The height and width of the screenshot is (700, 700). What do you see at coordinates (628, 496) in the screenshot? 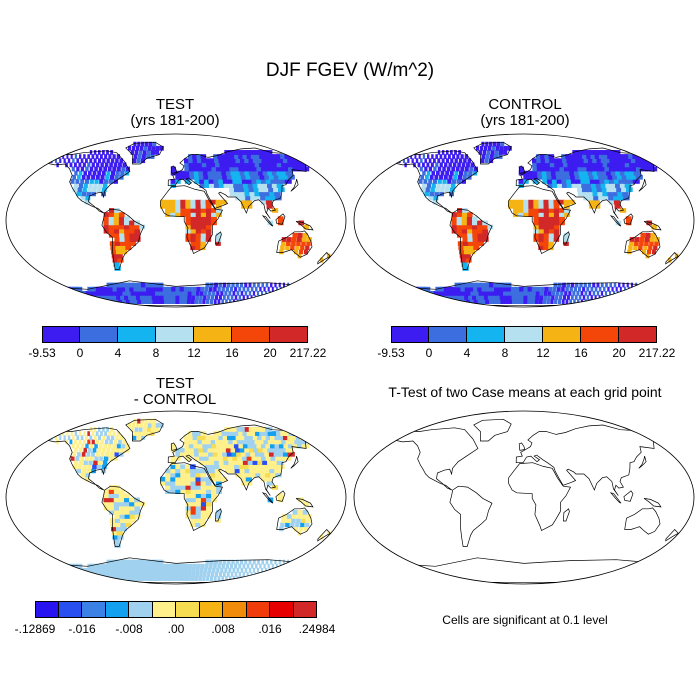
I see `coastline` at bounding box center [628, 496].